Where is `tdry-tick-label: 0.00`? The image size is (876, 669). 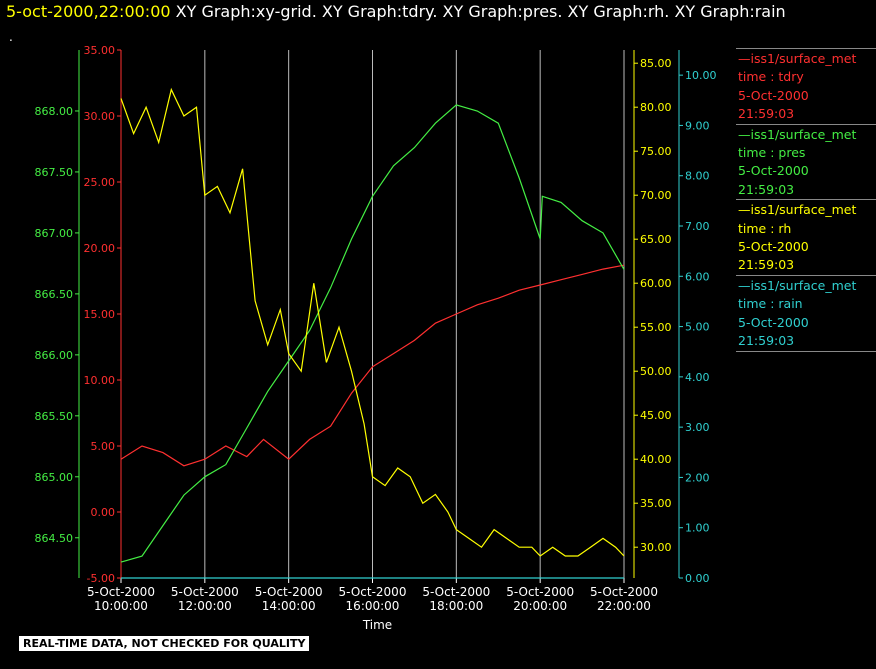
tdry-tick-label: 0.00 is located at coordinates (103, 512).